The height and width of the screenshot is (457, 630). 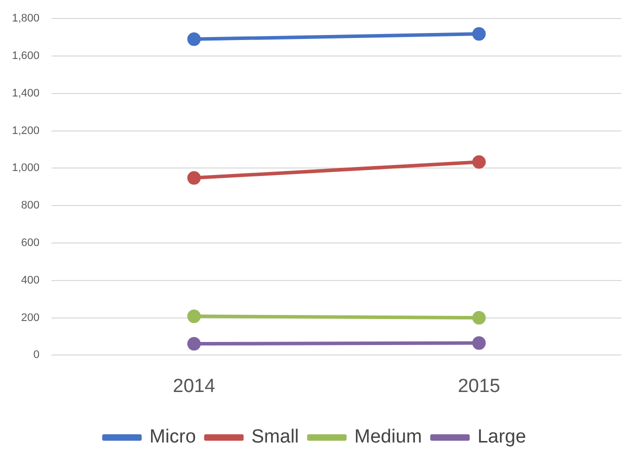 What do you see at coordinates (26, 18) in the screenshot?
I see `y-tick-label: 1,800` at bounding box center [26, 18].